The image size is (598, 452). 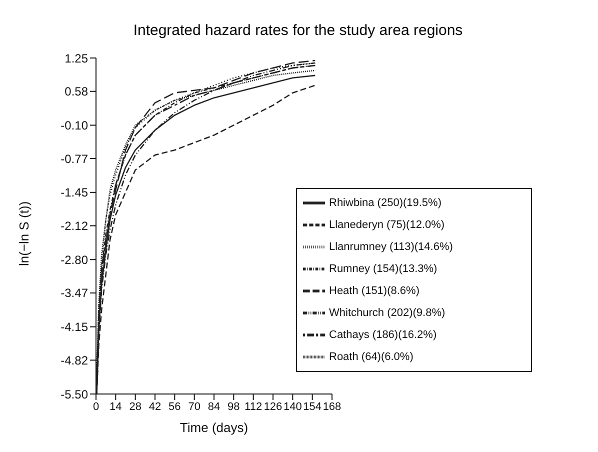 I want to click on x-axis-title: Time (days), so click(x=214, y=427).